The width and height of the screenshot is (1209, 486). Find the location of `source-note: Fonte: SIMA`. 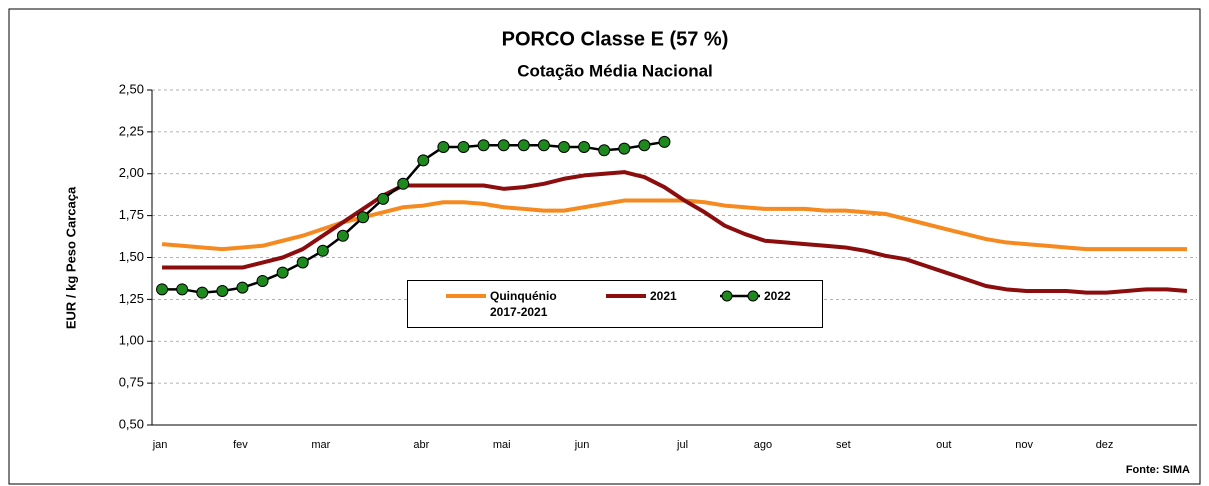

source-note: Fonte: SIMA is located at coordinates (1158, 470).